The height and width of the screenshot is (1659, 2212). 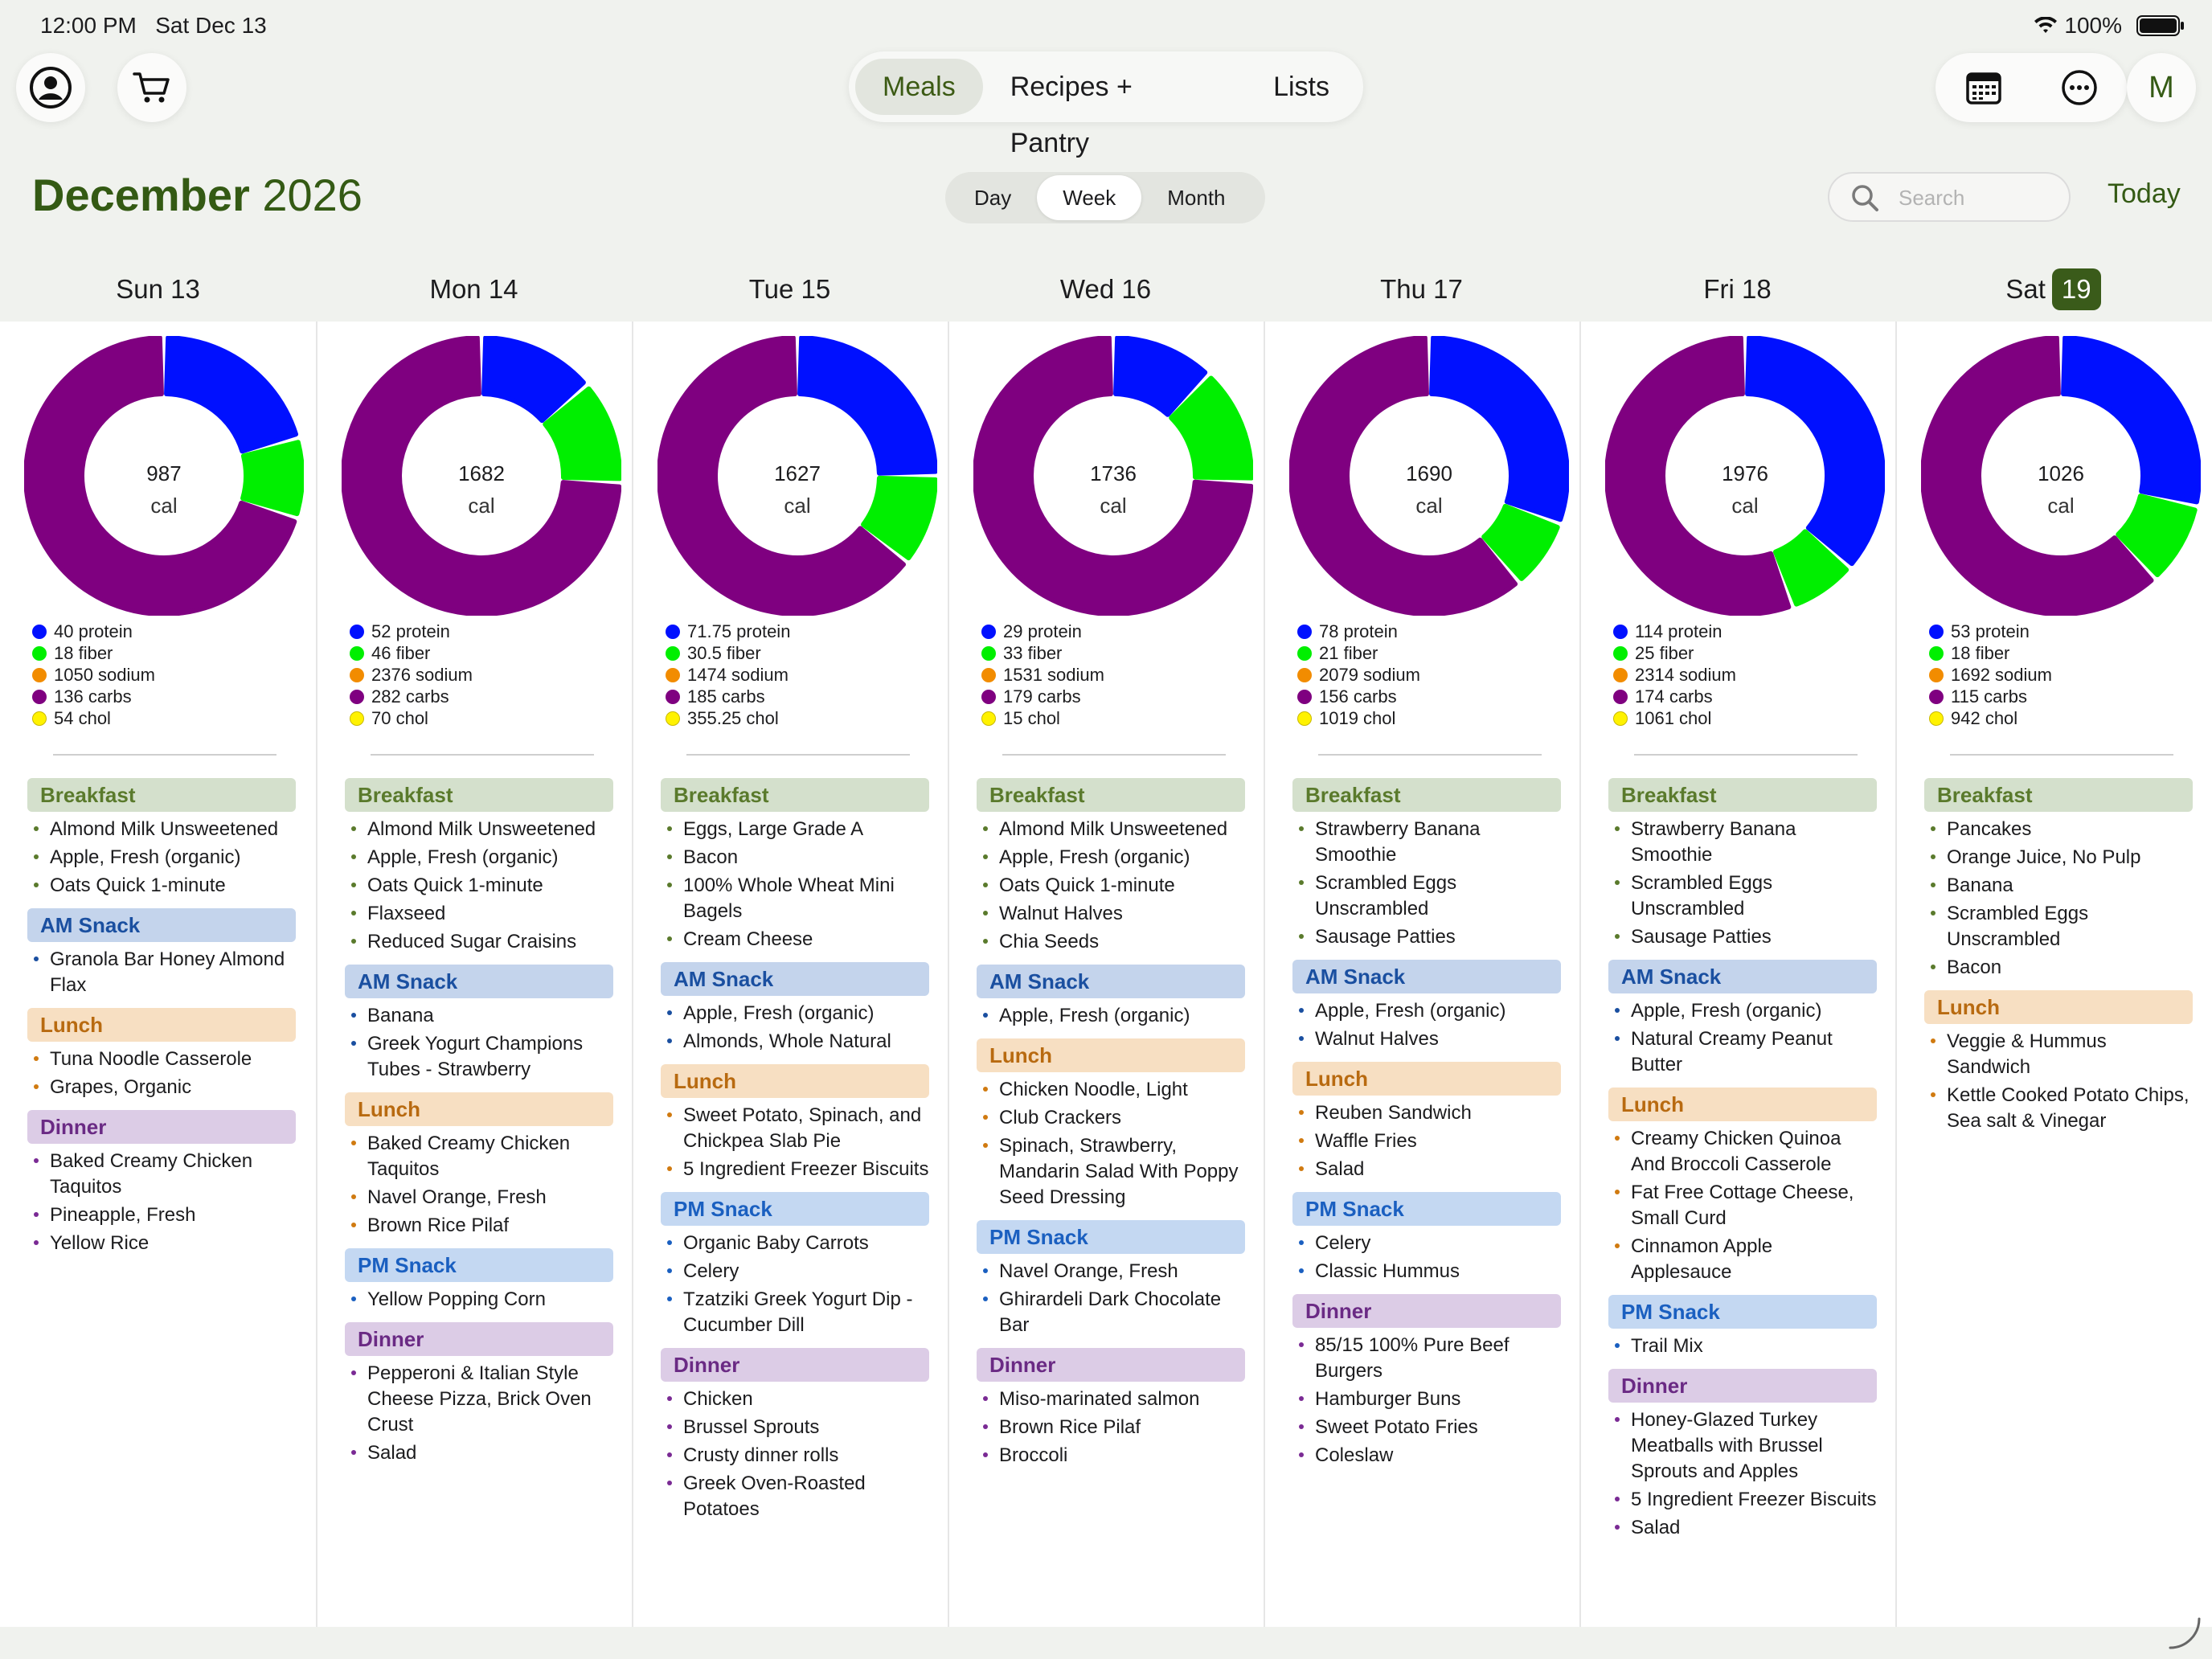 What do you see at coordinates (161, 1059) in the screenshot?
I see `meal-item: Tuna Noodle Casserole` at bounding box center [161, 1059].